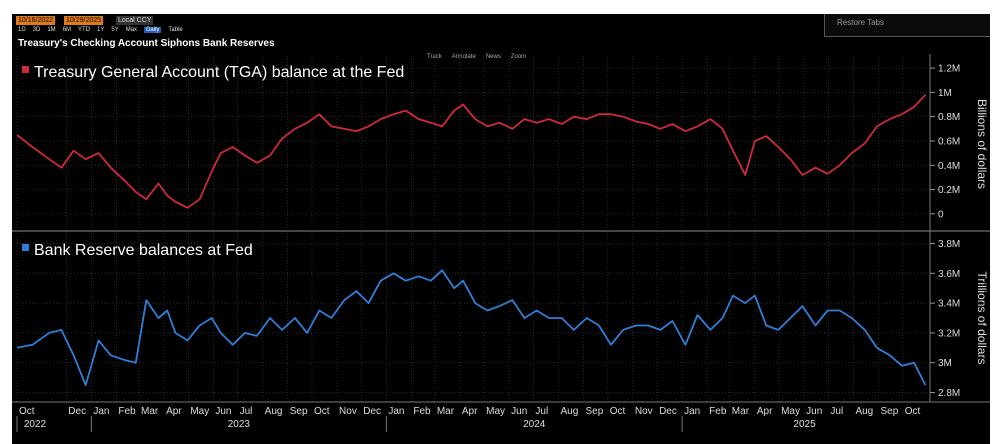 This screenshot has height=444, width=1000. I want to click on end-date-field: 10/29/2025, so click(84, 20).